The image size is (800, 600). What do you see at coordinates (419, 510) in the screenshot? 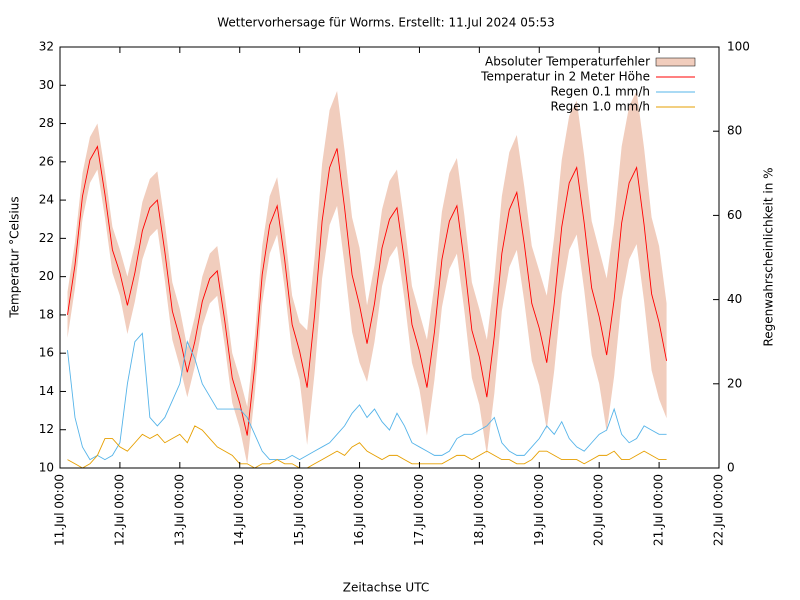
I see `x-tick-label: 17.Jul 00:00` at bounding box center [419, 510].